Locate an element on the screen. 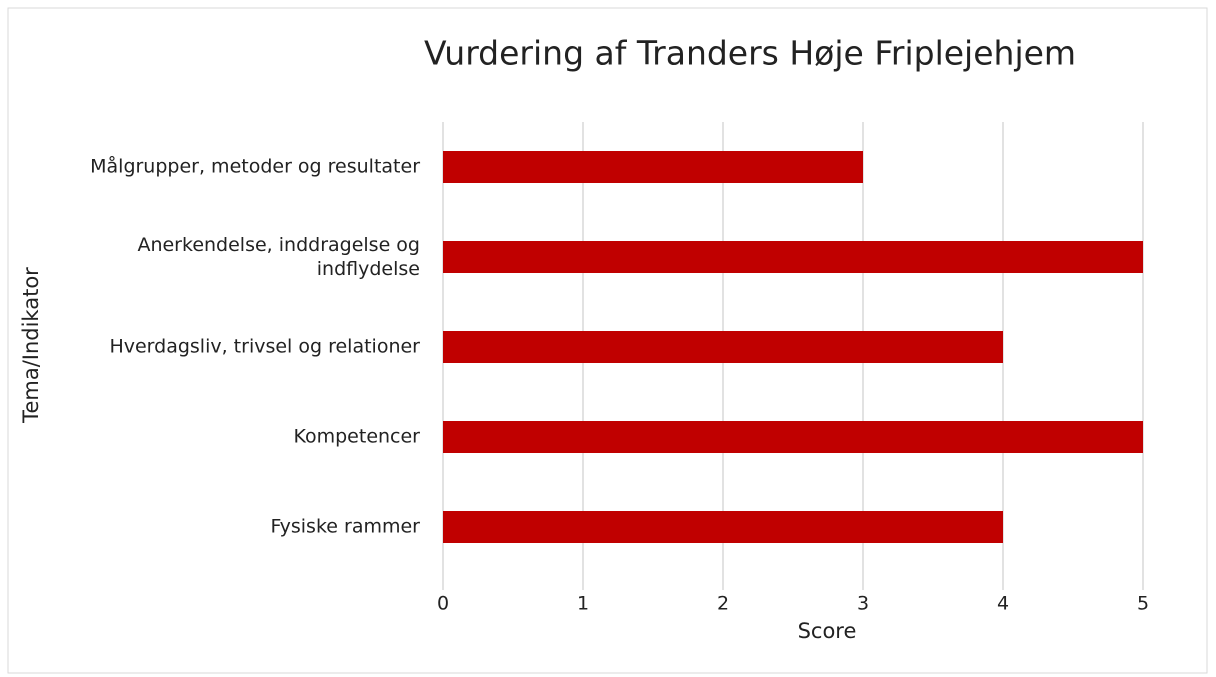  y-tick-label: Hverdagsliv, trivsel og relationer is located at coordinates (264, 347).